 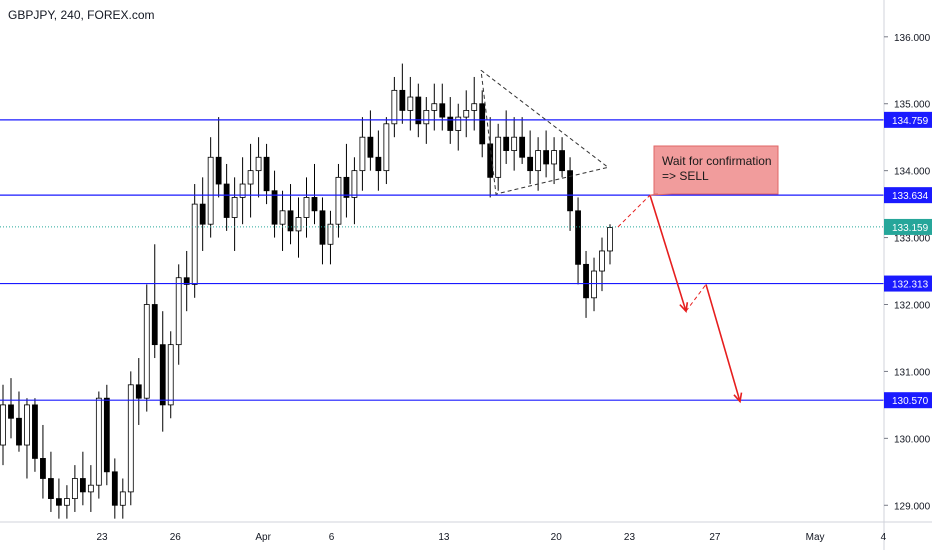 What do you see at coordinates (714, 170) in the screenshot?
I see `annotation-callout` at bounding box center [714, 170].